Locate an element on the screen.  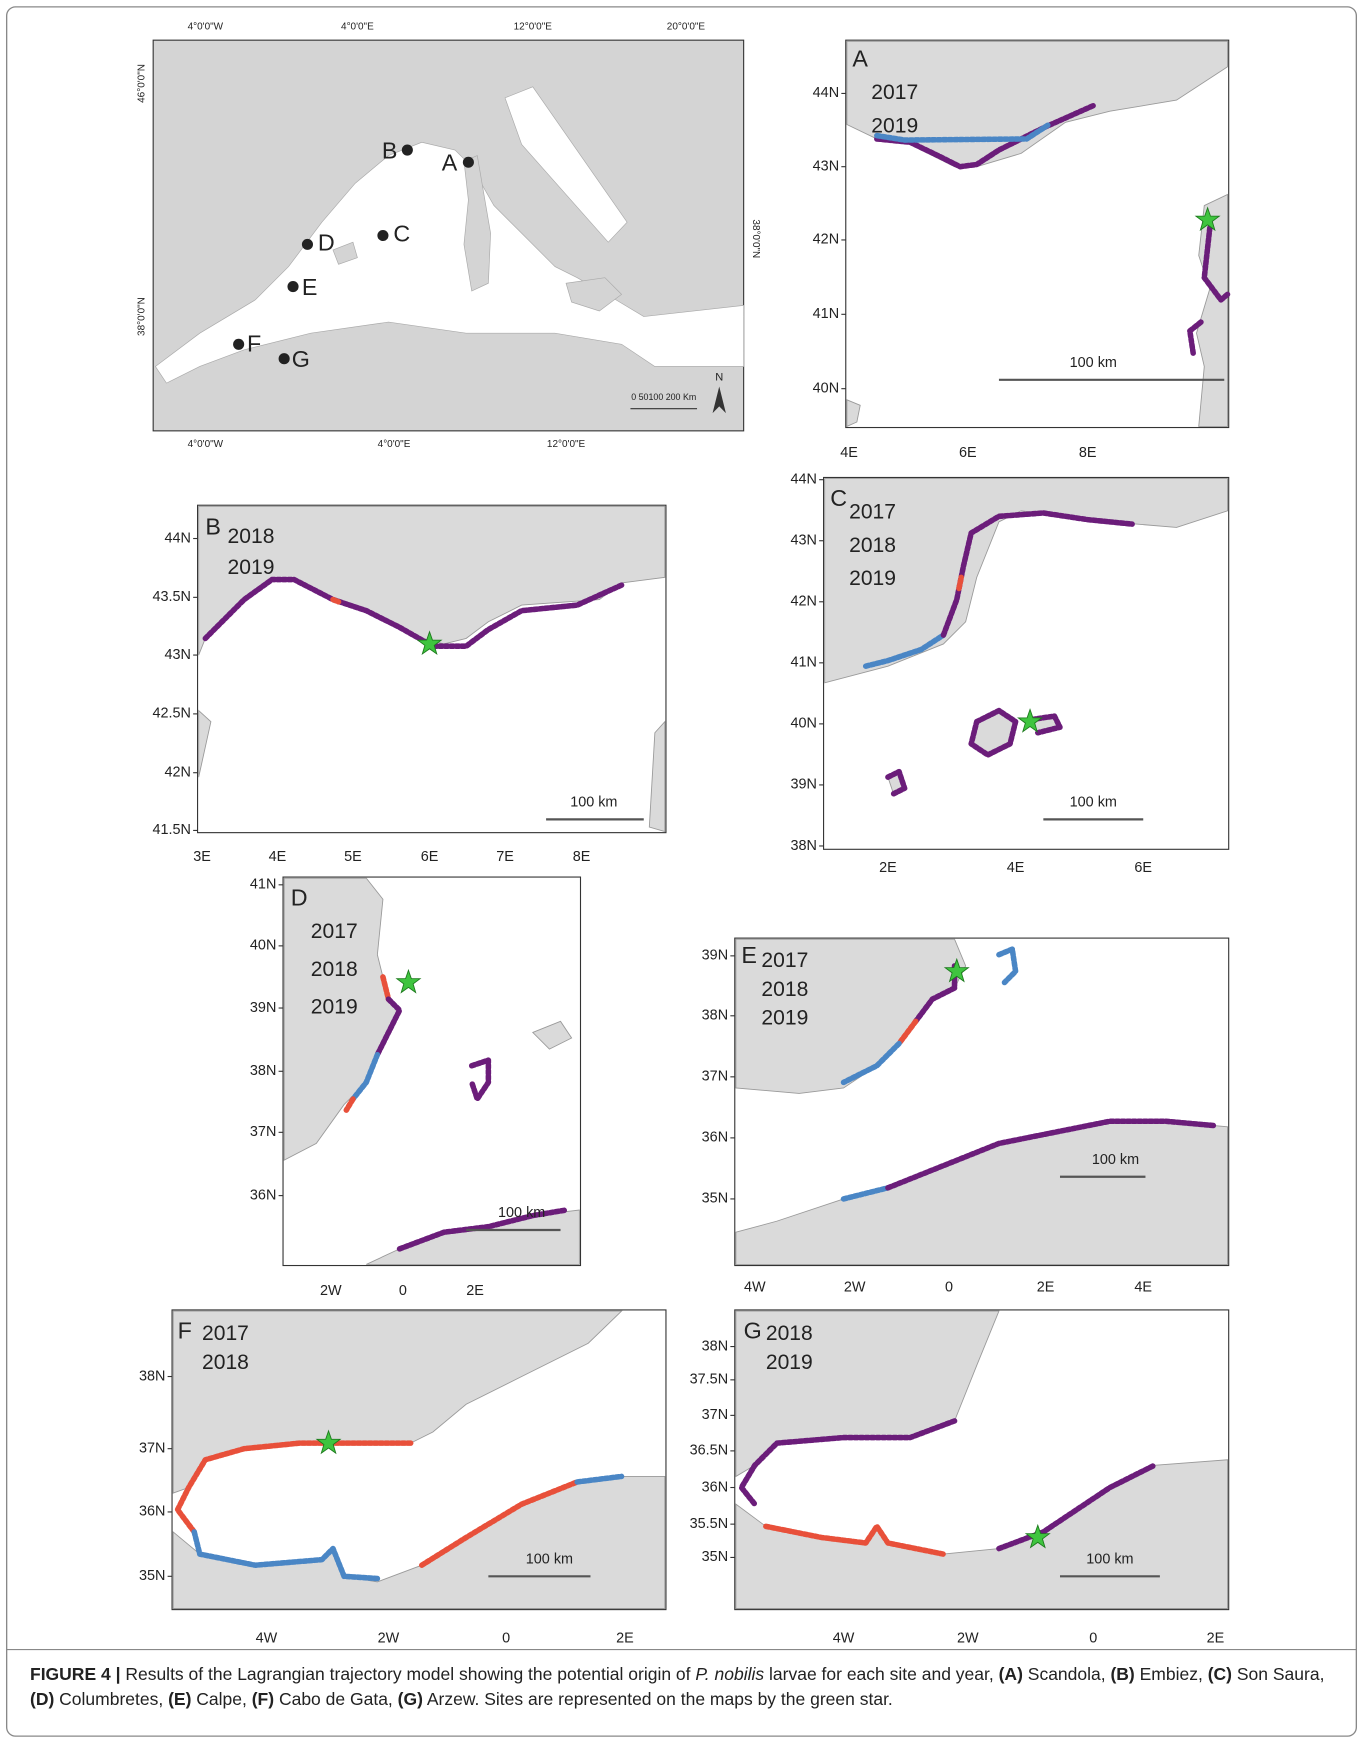
y-tick-label: 40N is located at coordinates (803, 724).